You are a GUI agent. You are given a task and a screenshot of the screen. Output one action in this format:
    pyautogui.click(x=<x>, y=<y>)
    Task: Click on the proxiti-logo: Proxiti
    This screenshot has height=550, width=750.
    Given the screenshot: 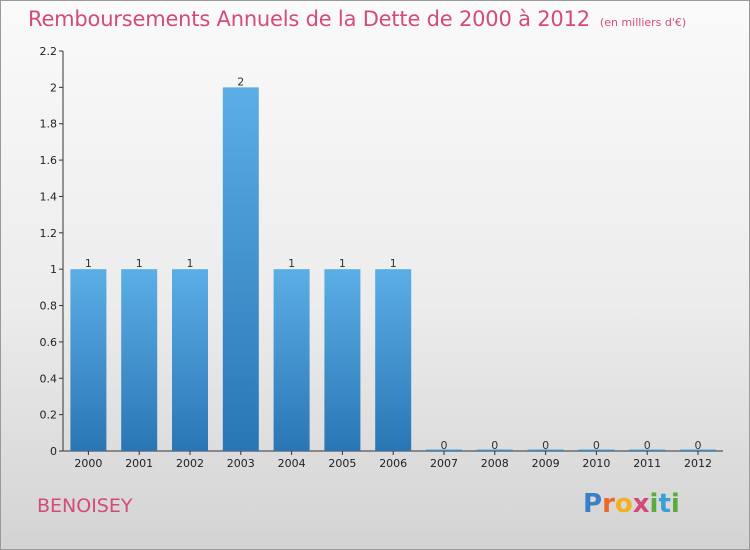 What is the action you would take?
    pyautogui.click(x=631, y=504)
    